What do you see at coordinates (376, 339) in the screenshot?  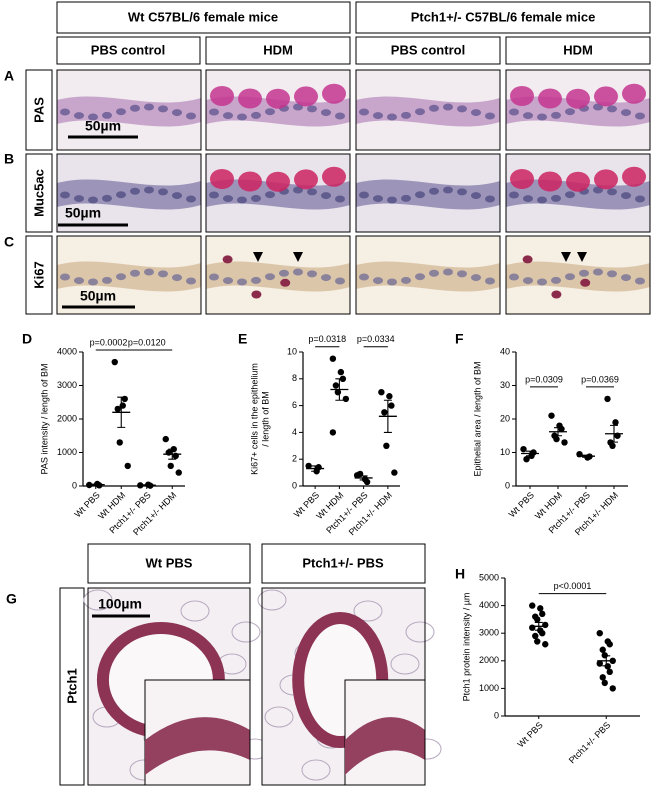 I see `p-value: p=0.0334` at bounding box center [376, 339].